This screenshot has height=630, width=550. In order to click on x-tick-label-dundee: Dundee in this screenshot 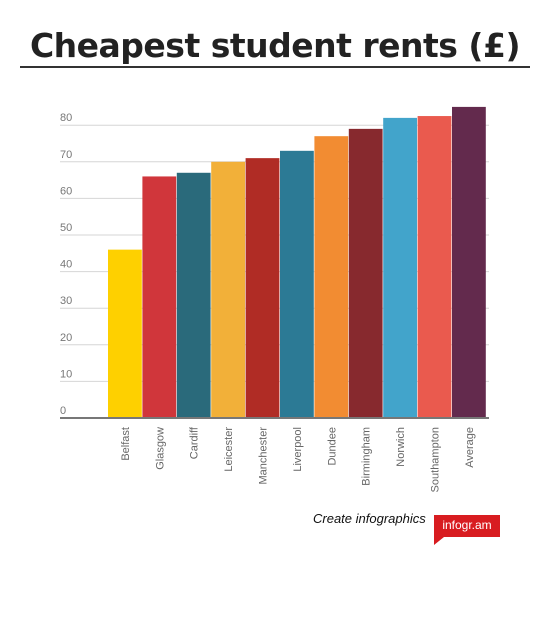, I will do `click(332, 446)`.